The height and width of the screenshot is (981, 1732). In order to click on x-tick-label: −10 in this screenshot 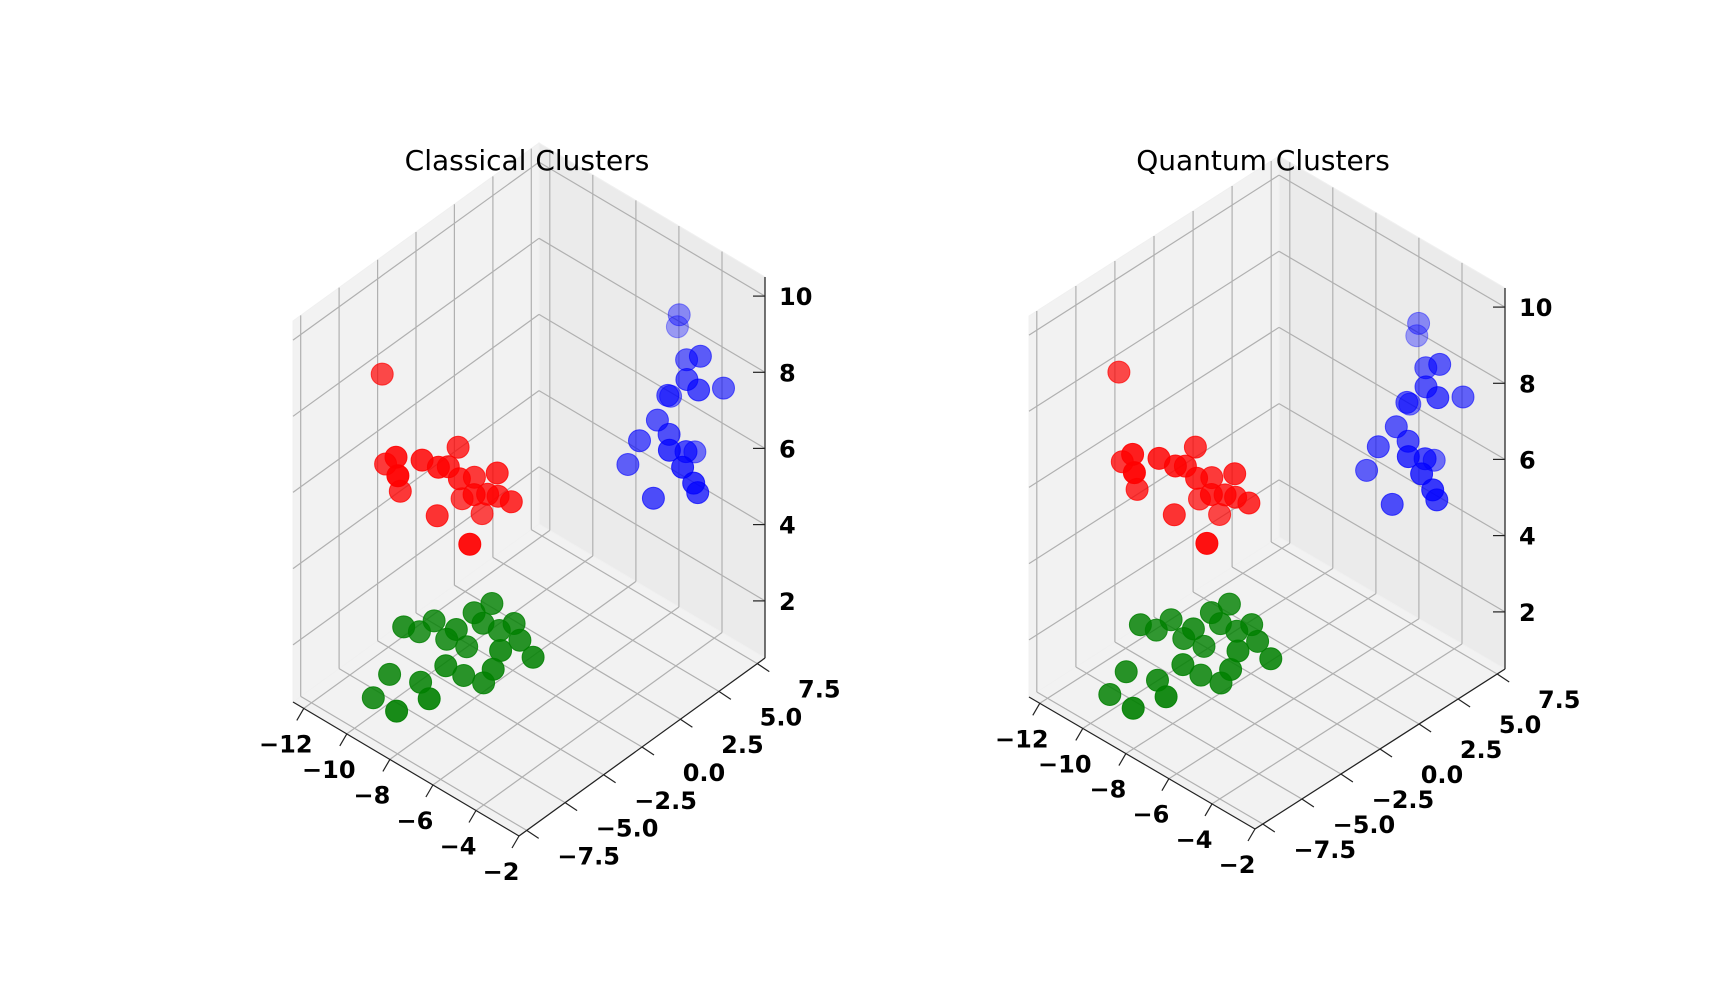, I will do `click(1065, 764)`.